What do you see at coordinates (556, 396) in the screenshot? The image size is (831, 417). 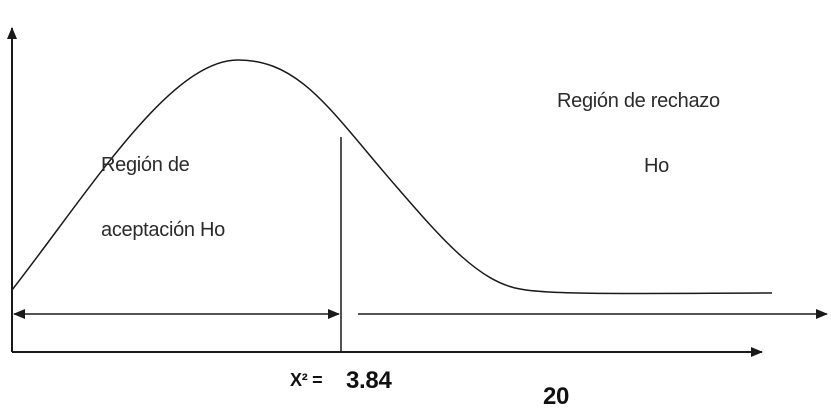 I see `axis-end-value-label: 20` at bounding box center [556, 396].